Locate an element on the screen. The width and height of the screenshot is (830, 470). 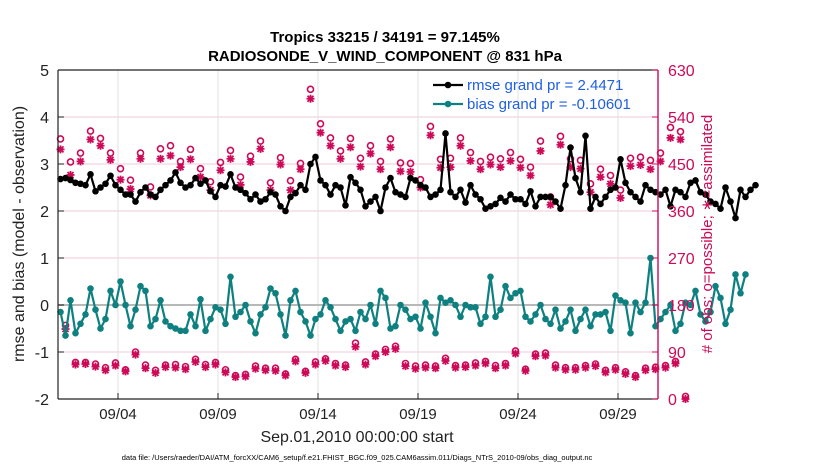
y-right-tick-label: 270 is located at coordinates (681, 259).